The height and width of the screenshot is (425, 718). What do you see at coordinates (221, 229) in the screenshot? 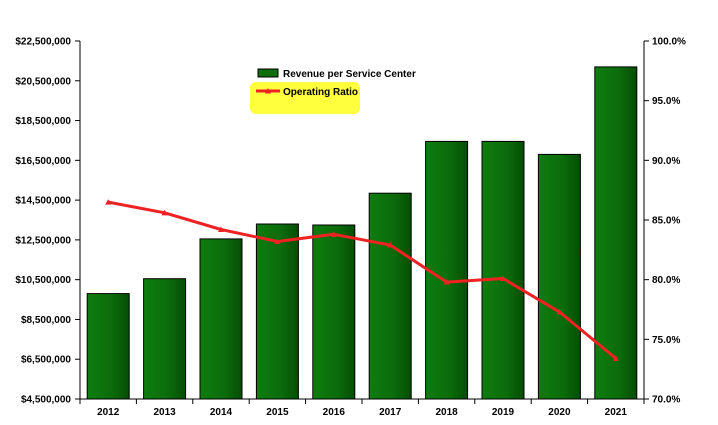
I see `line-point-2014` at bounding box center [221, 229].